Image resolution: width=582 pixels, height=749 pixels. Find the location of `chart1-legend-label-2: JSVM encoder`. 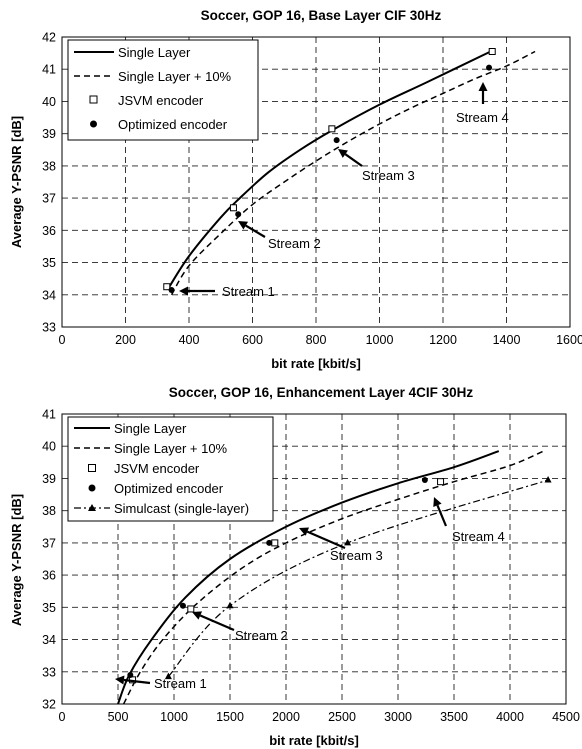

chart1-legend-label-2: JSVM encoder is located at coordinates (161, 100).